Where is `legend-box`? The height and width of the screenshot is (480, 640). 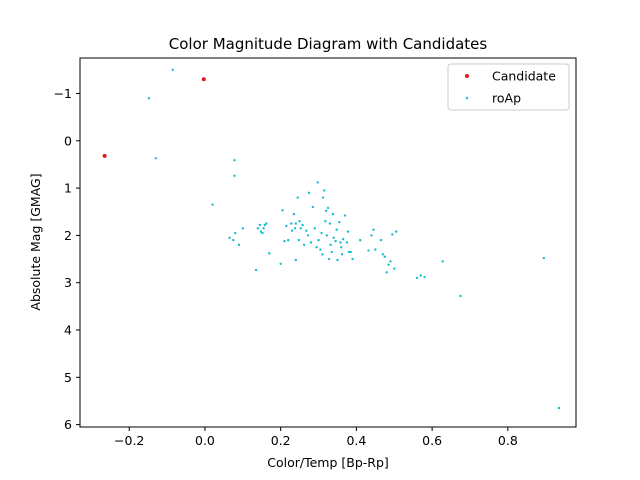 legend-box is located at coordinates (508, 87).